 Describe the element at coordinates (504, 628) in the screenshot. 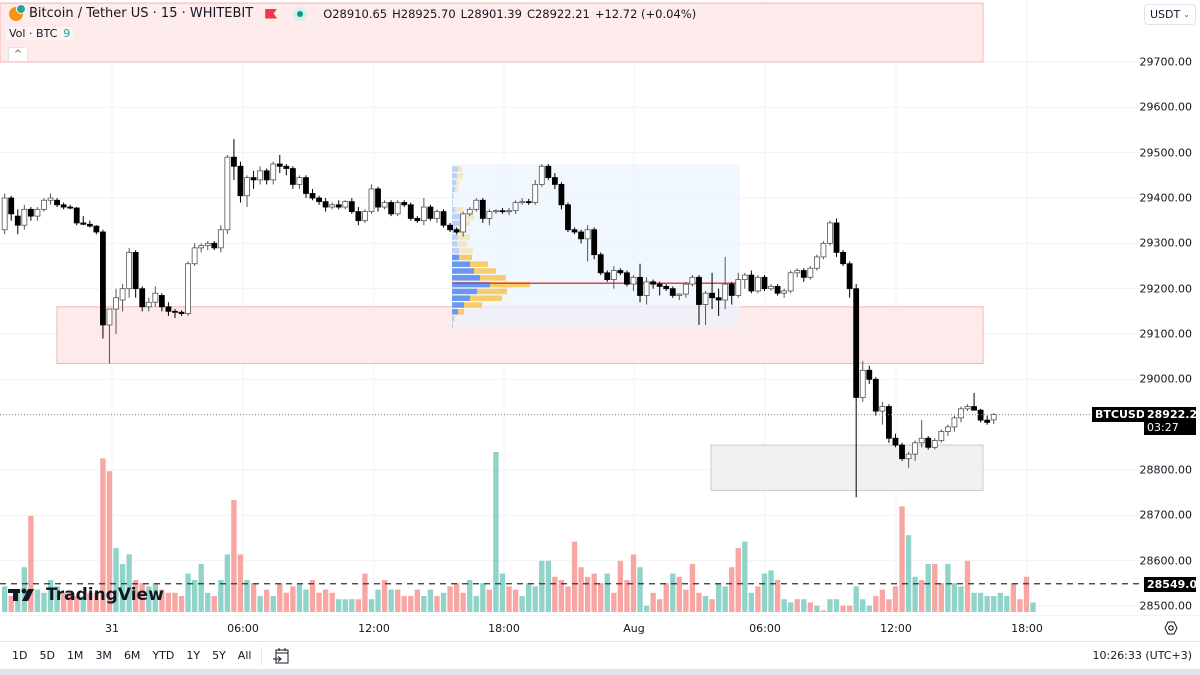

I see `time-label: 18:00` at that location.